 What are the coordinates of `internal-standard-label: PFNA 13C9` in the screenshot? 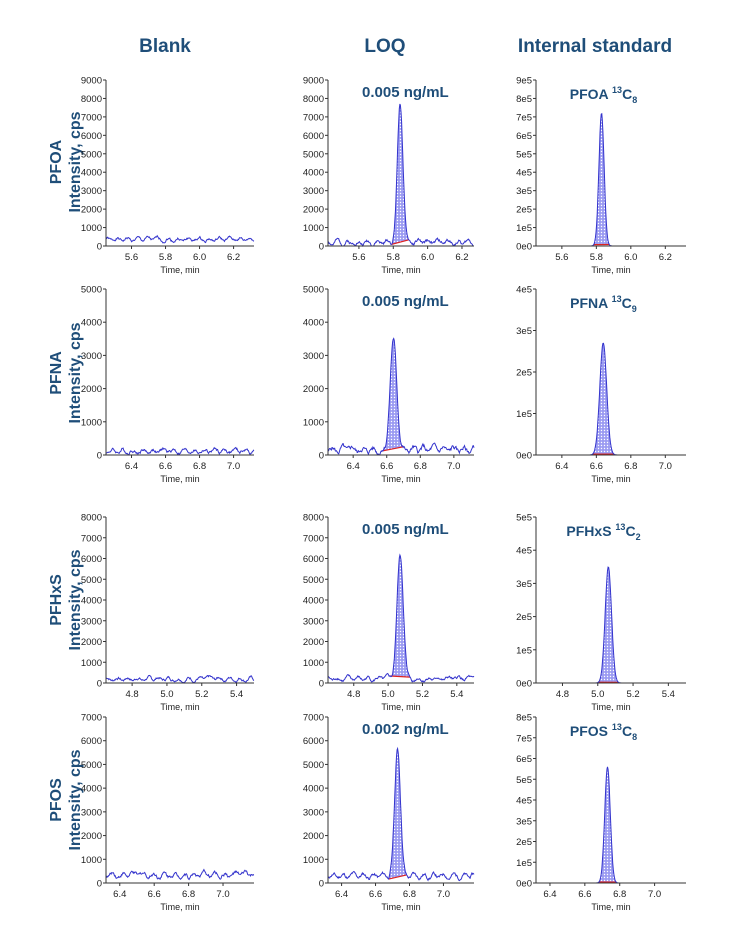 It's located at (603, 304).